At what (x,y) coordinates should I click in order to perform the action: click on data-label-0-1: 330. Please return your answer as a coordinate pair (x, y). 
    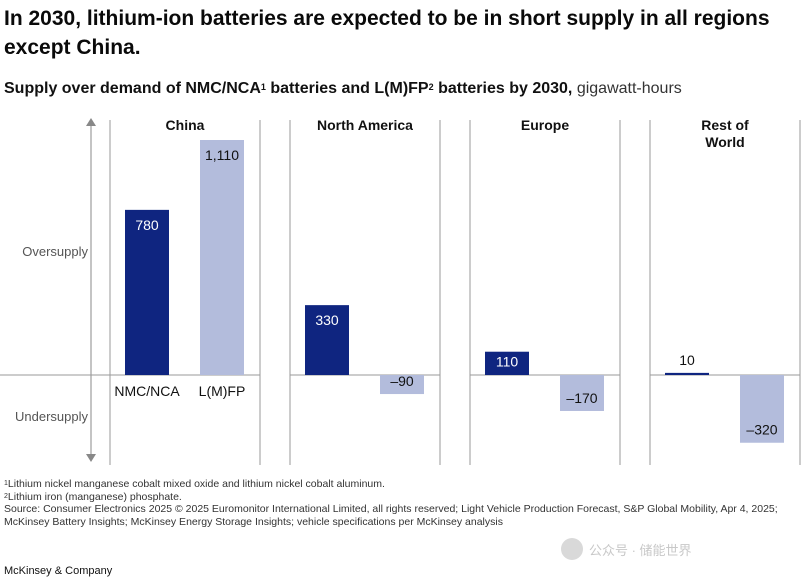
    Looking at the image, I should click on (327, 320).